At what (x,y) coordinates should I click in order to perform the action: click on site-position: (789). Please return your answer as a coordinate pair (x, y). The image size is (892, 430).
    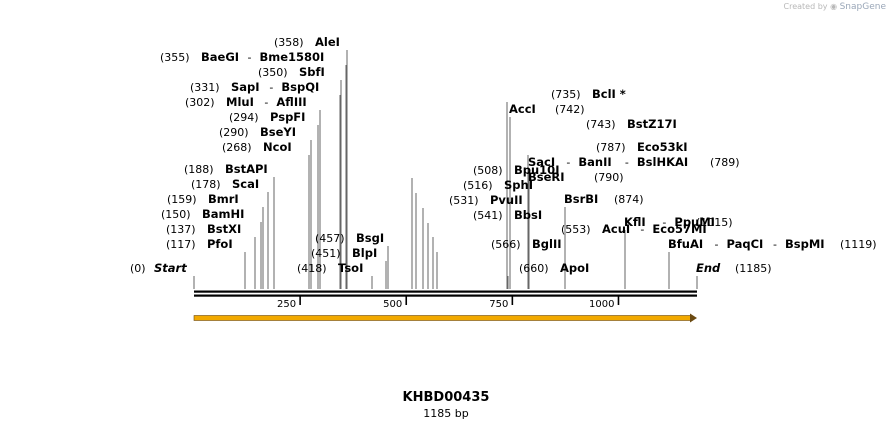
    Looking at the image, I should click on (725, 162).